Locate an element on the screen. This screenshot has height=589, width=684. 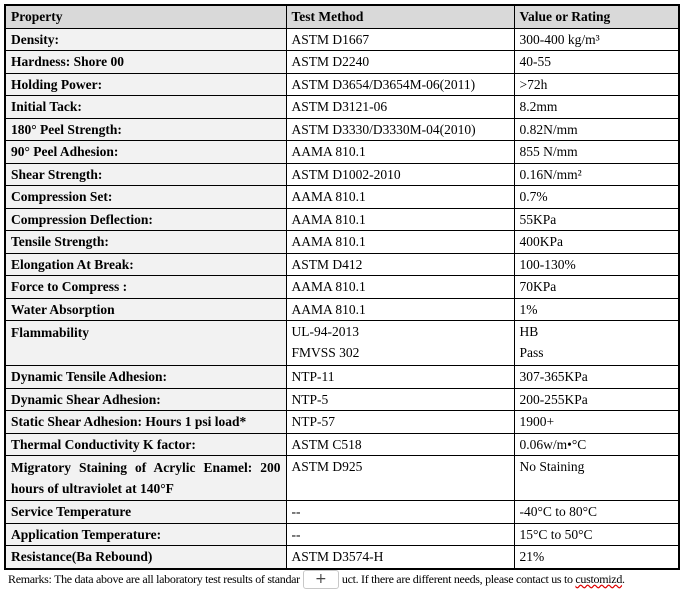
test-method-cell: ASTM C518 is located at coordinates (400, 444).